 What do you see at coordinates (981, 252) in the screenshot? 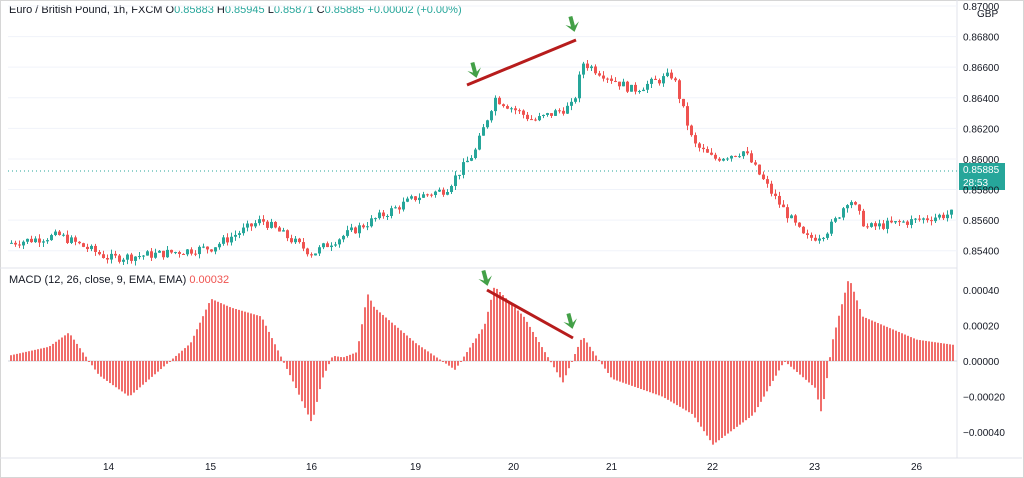
I see `price-tick-label: 0.85400` at bounding box center [981, 252].